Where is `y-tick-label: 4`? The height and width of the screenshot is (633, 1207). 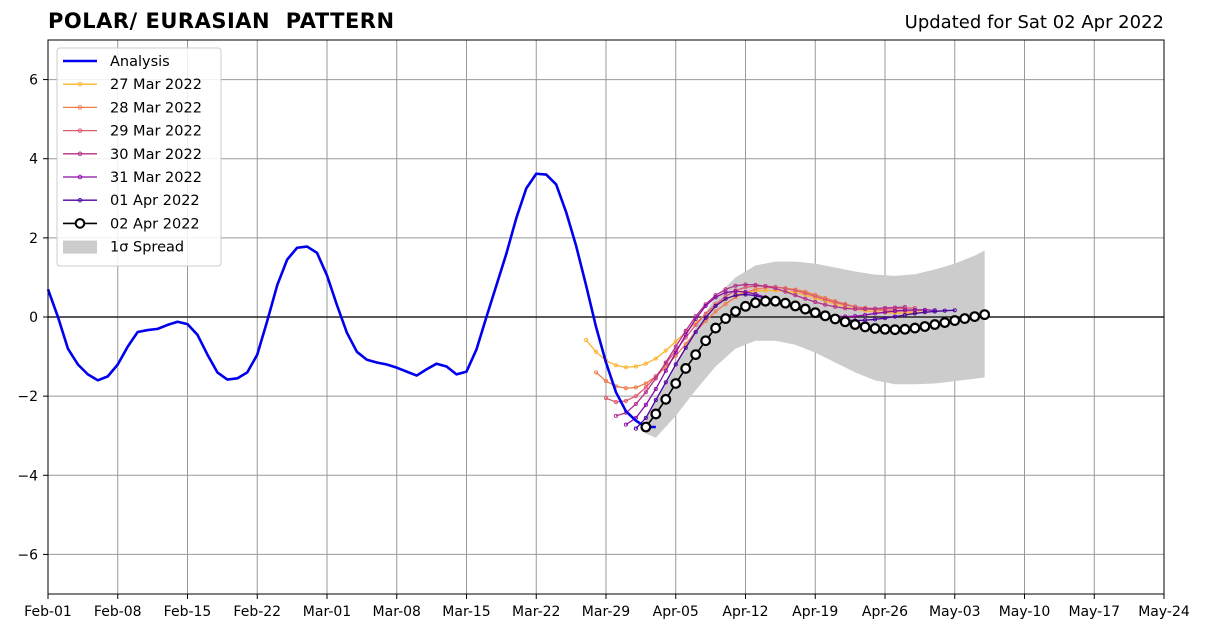
y-tick-label: 4 is located at coordinates (33, 160).